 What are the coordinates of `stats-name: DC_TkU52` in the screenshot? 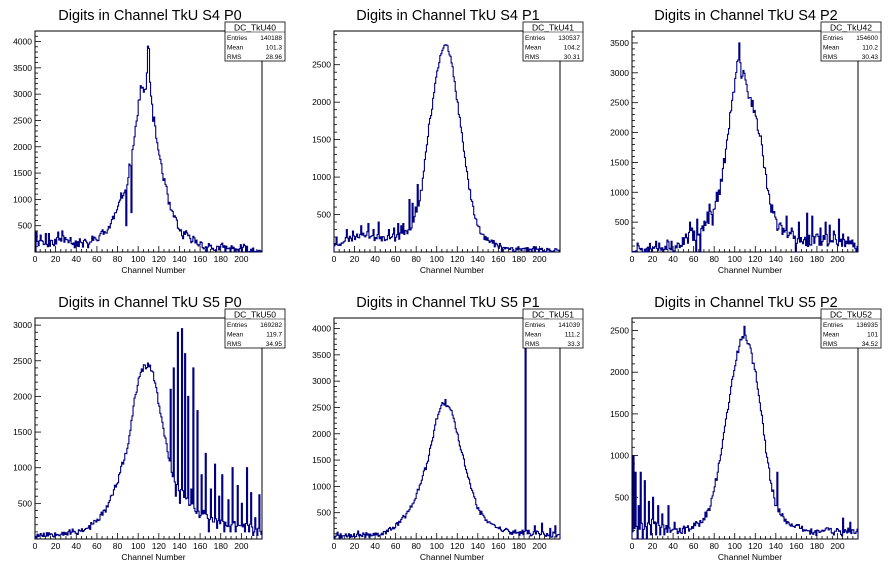 It's located at (851, 315).